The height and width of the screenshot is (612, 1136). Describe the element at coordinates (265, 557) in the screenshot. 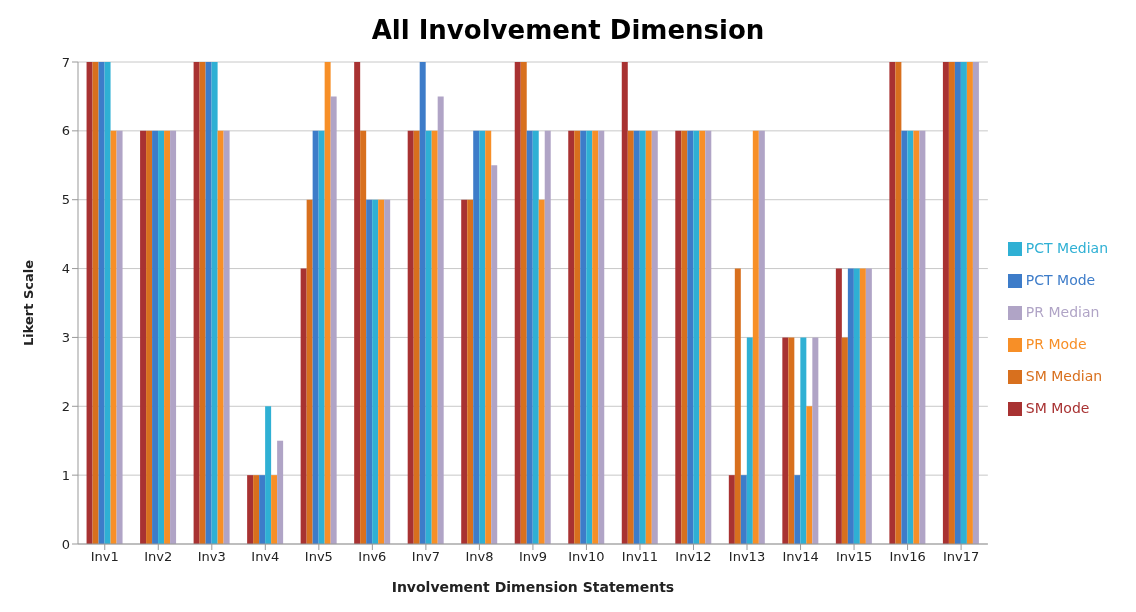

I see `x-tick-label: Inv4` at that location.